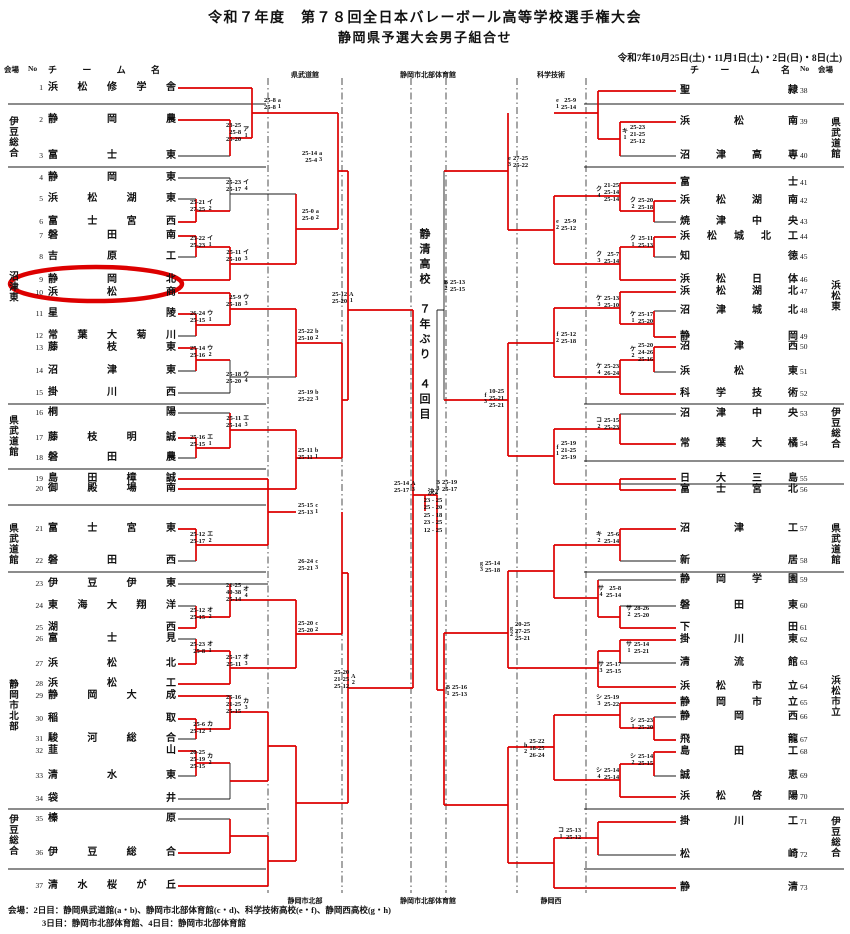 The image size is (850, 934). What do you see at coordinates (198, 614) in the screenshot?
I see `match-sets: 25-12 25-15` at bounding box center [198, 614].